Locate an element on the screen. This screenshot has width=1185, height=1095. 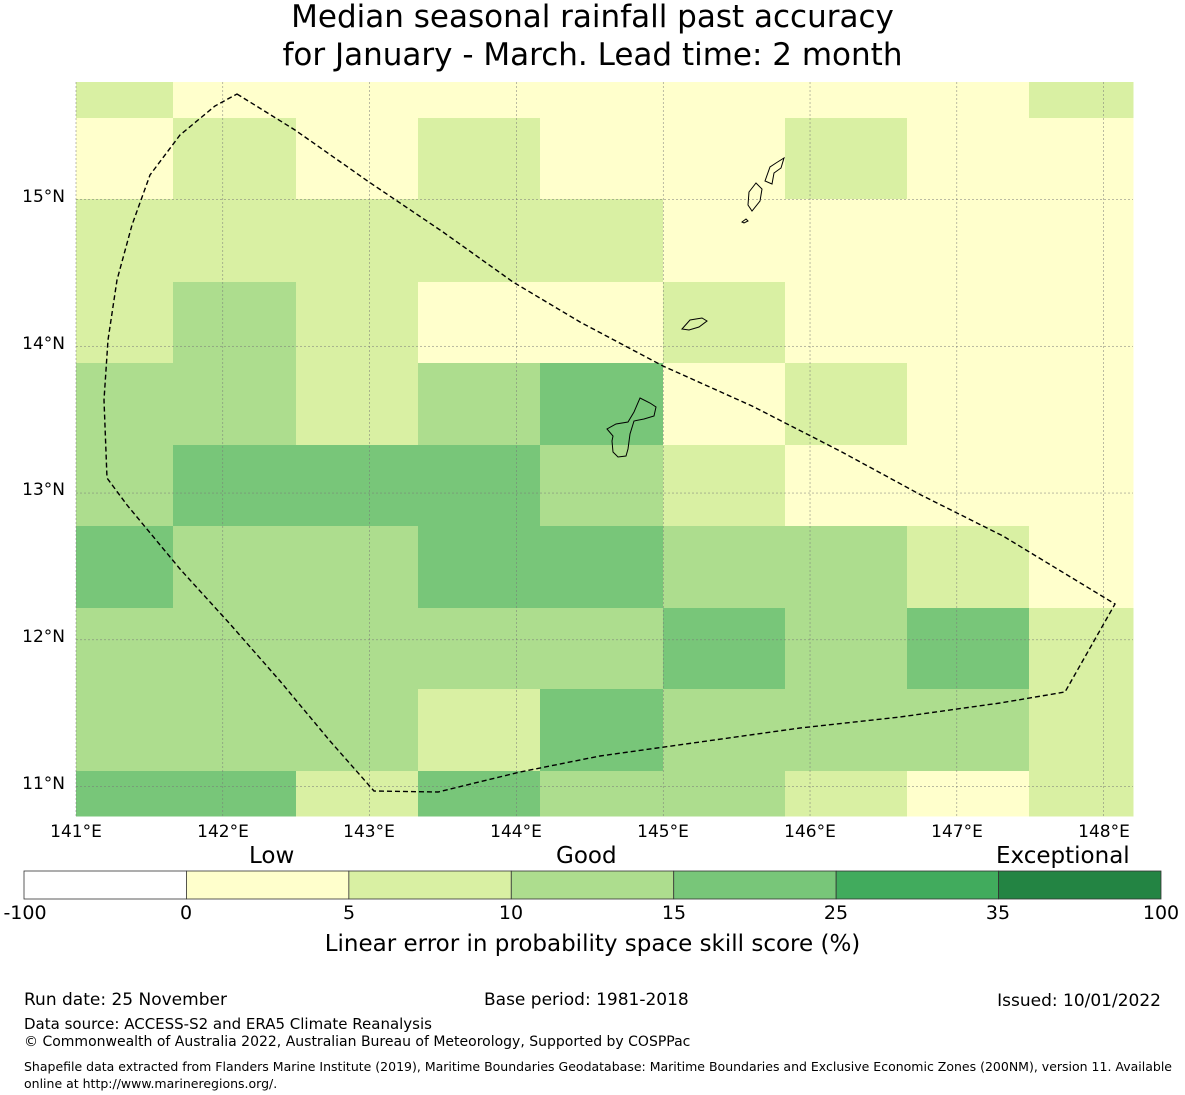
colorbar-tick-minus-100: -100 is located at coordinates (25, 913).